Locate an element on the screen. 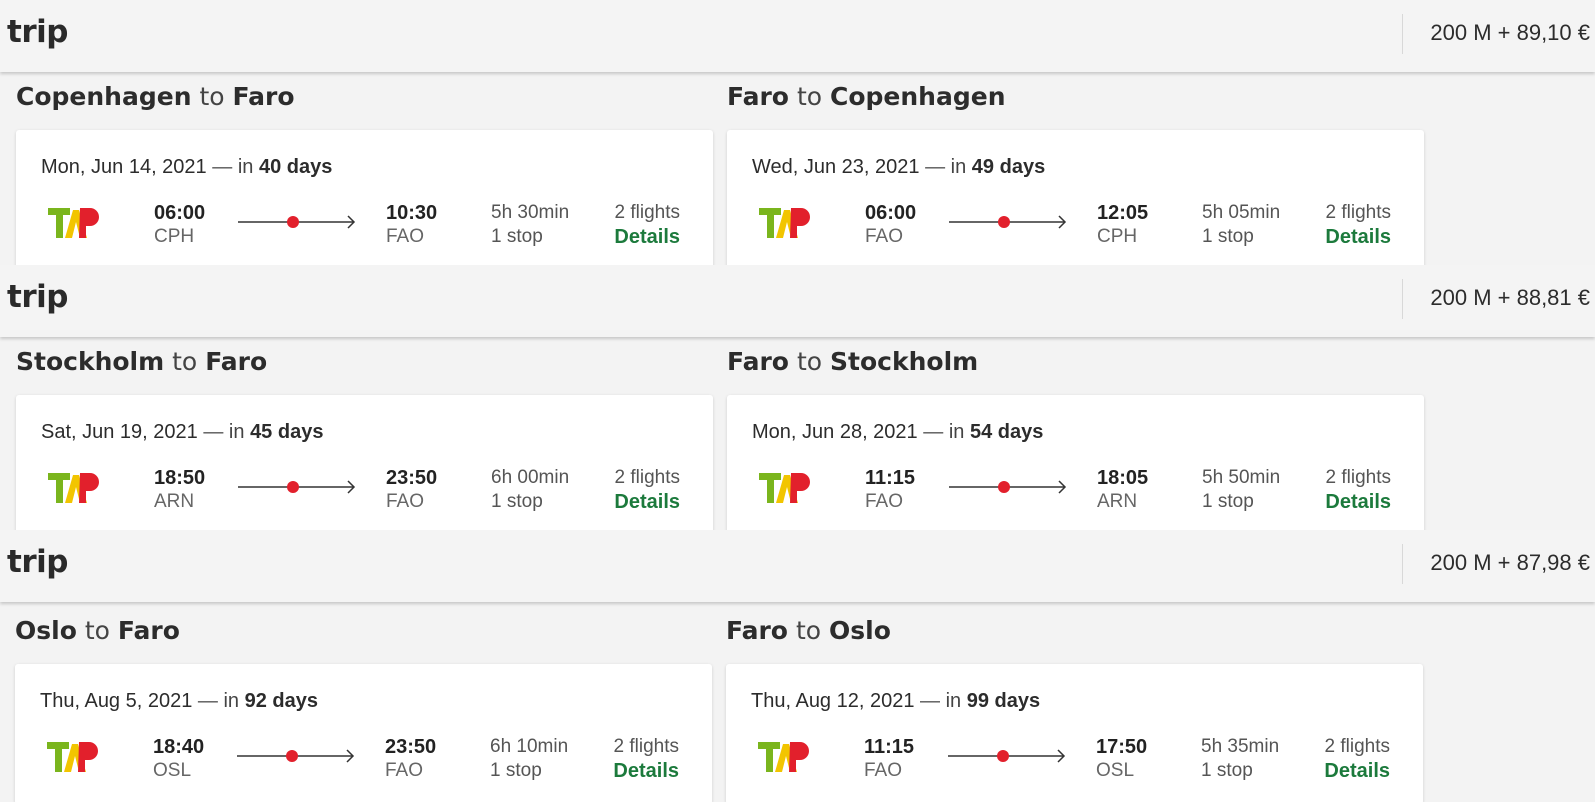 The image size is (1595, 802). trip-price: 200 M + 89,10 € is located at coordinates (1510, 32).